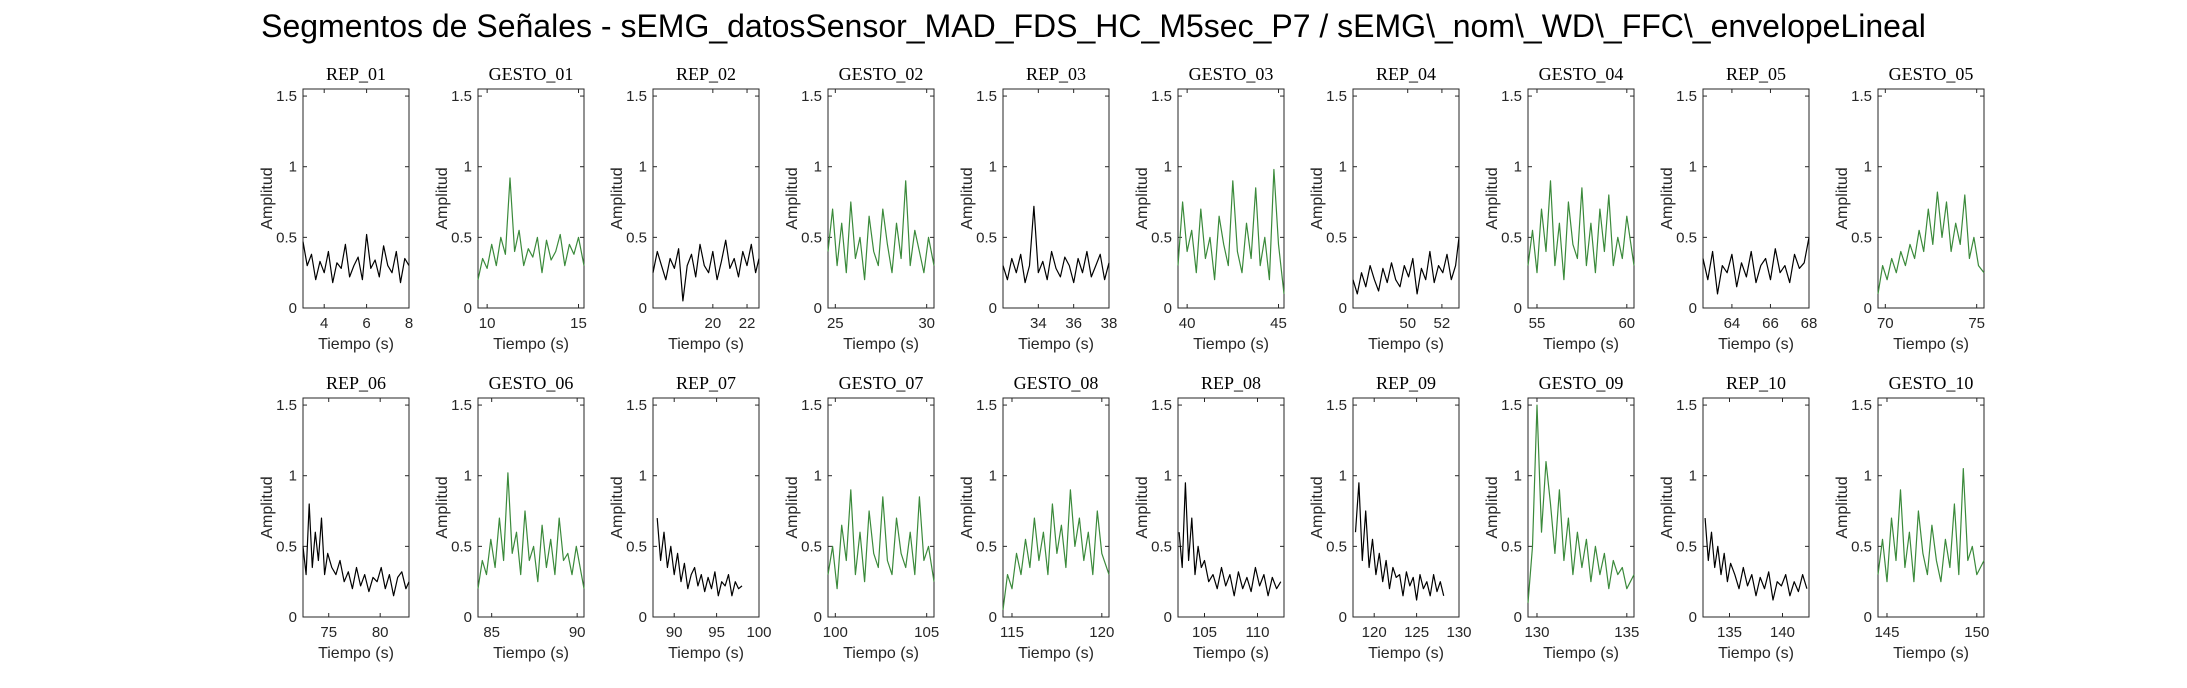 This screenshot has height=688, width=2187. I want to click on panel-title-rep-06: REP_06, so click(356, 383).